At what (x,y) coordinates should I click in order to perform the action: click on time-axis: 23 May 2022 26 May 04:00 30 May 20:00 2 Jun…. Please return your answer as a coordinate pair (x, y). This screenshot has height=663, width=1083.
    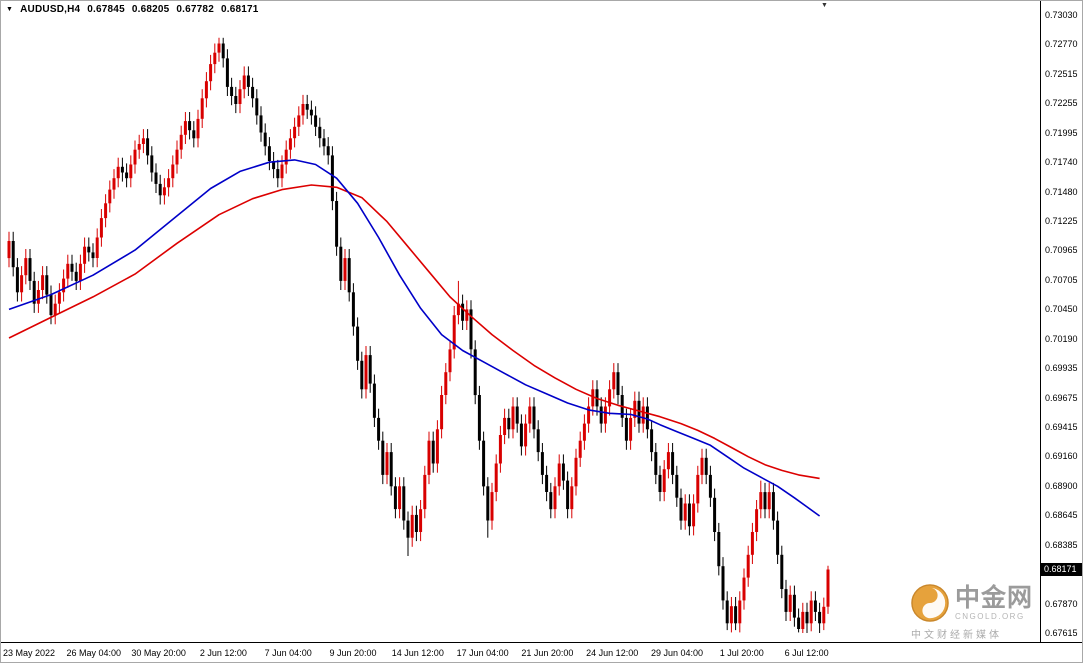
    Looking at the image, I should click on (521, 652).